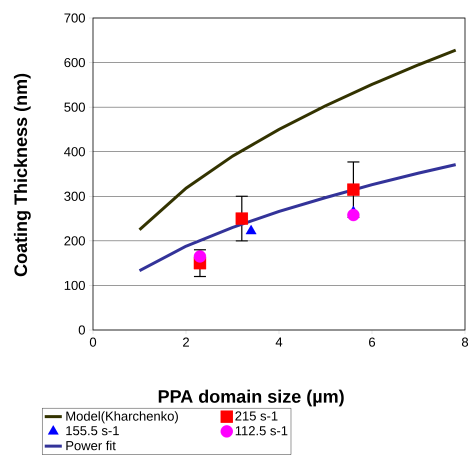 Image resolution: width=472 pixels, height=474 pixels. I want to click on legend-label: 215 s-1, so click(256, 416).